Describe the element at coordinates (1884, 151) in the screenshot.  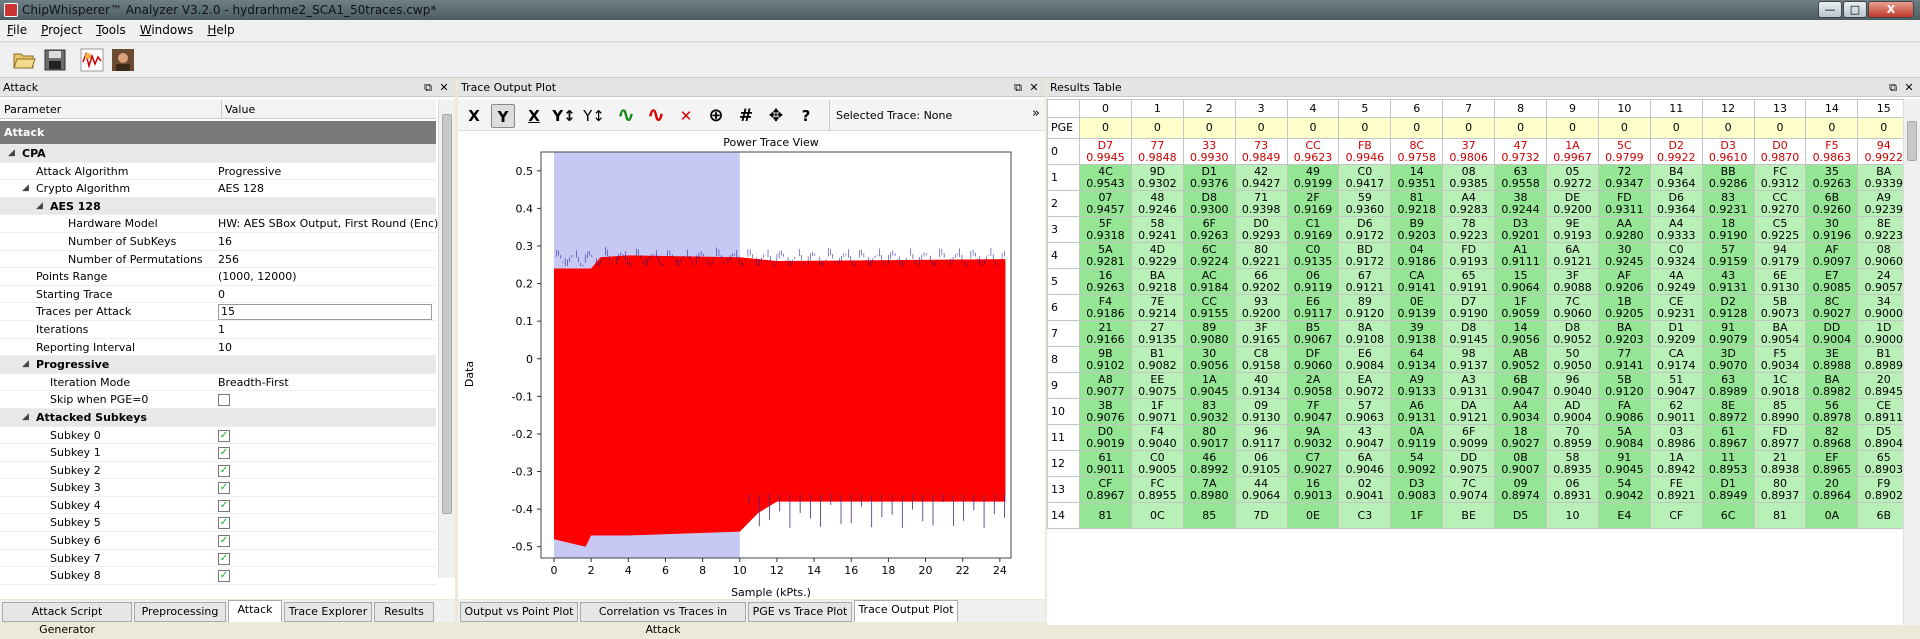
I see `result-cell: 94 0.9922` at that location.